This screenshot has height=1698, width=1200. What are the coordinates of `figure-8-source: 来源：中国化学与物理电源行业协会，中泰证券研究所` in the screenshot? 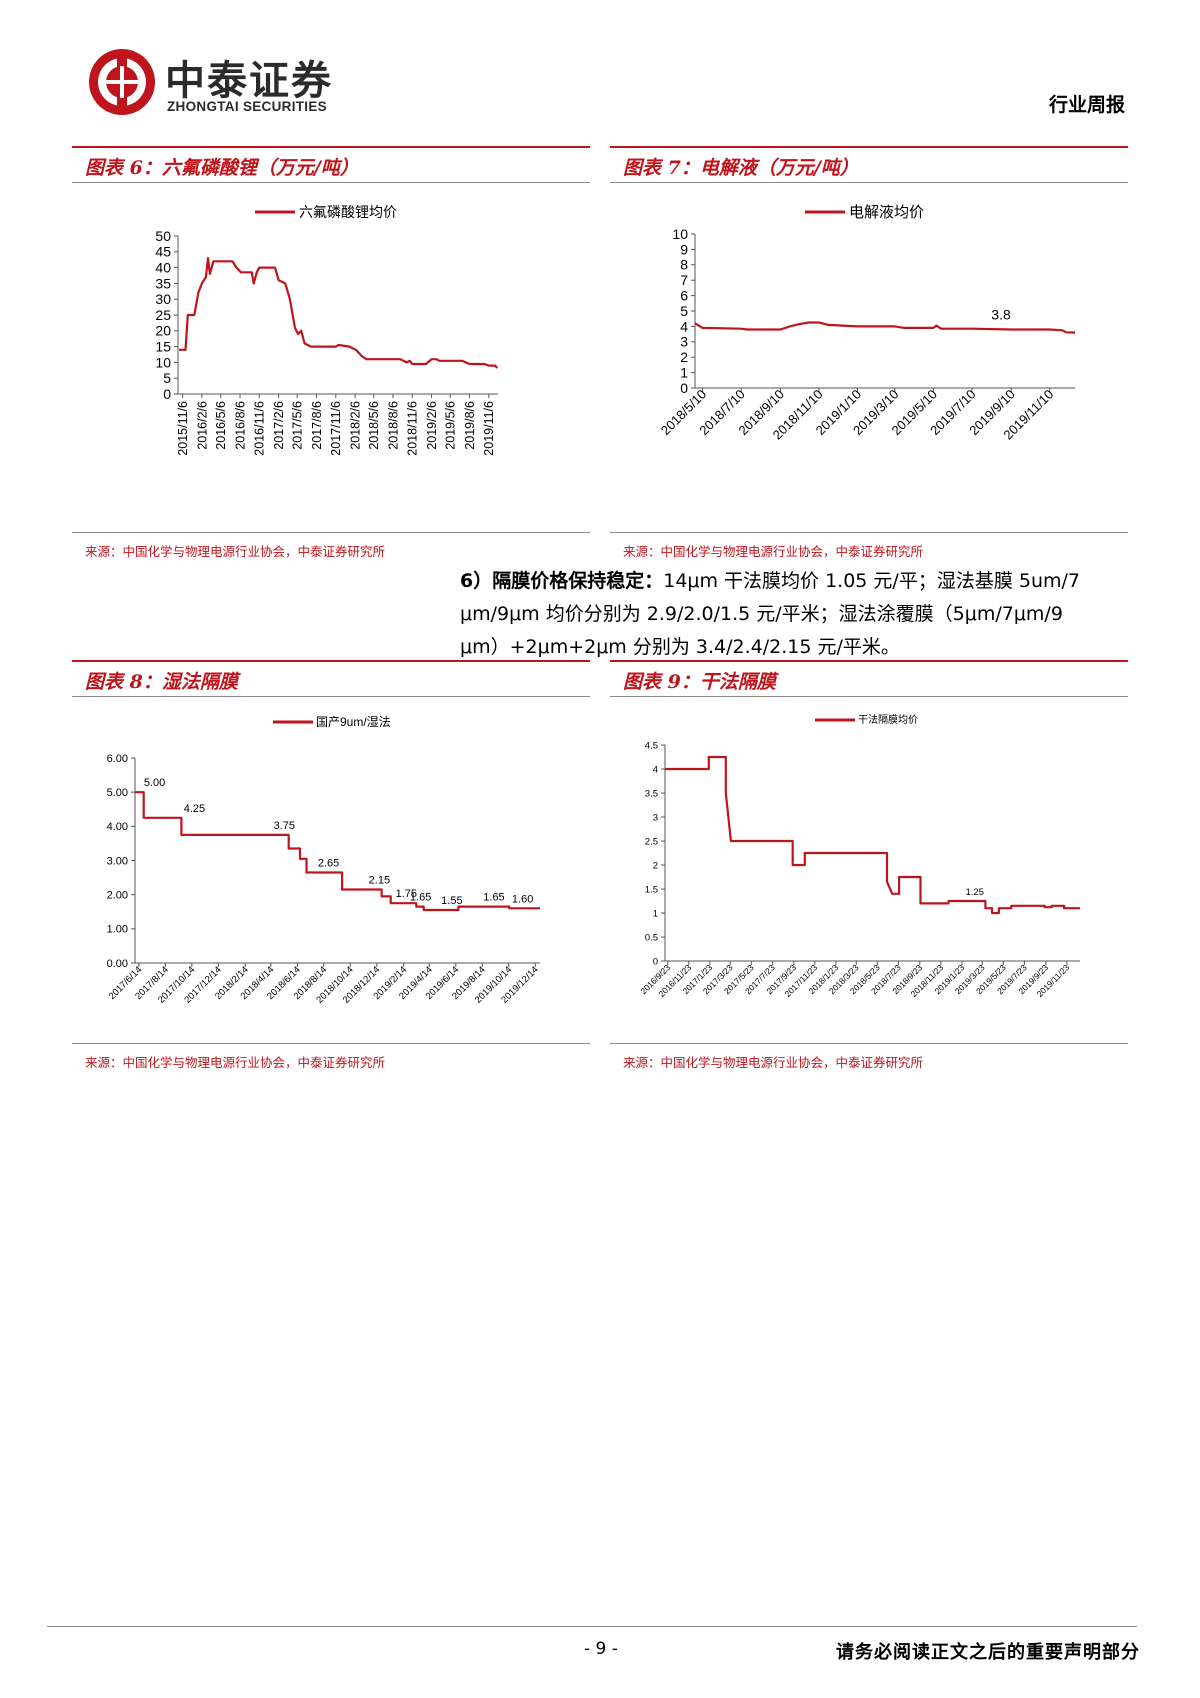 It's located at (235, 1062).